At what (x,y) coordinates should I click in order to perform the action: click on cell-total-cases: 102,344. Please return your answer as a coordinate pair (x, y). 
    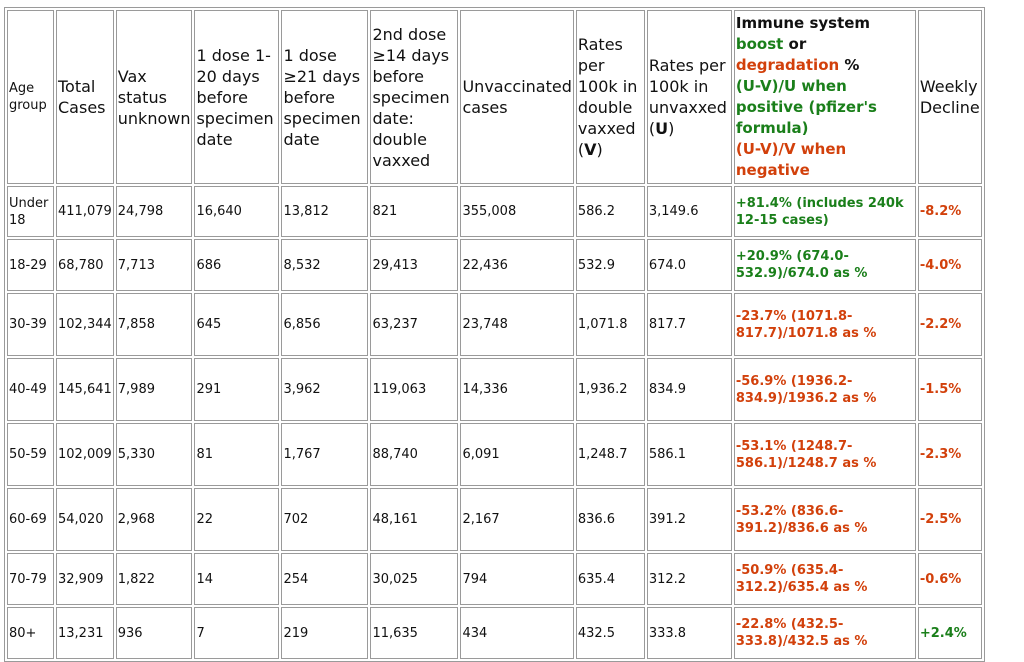
    Looking at the image, I should click on (85, 324).